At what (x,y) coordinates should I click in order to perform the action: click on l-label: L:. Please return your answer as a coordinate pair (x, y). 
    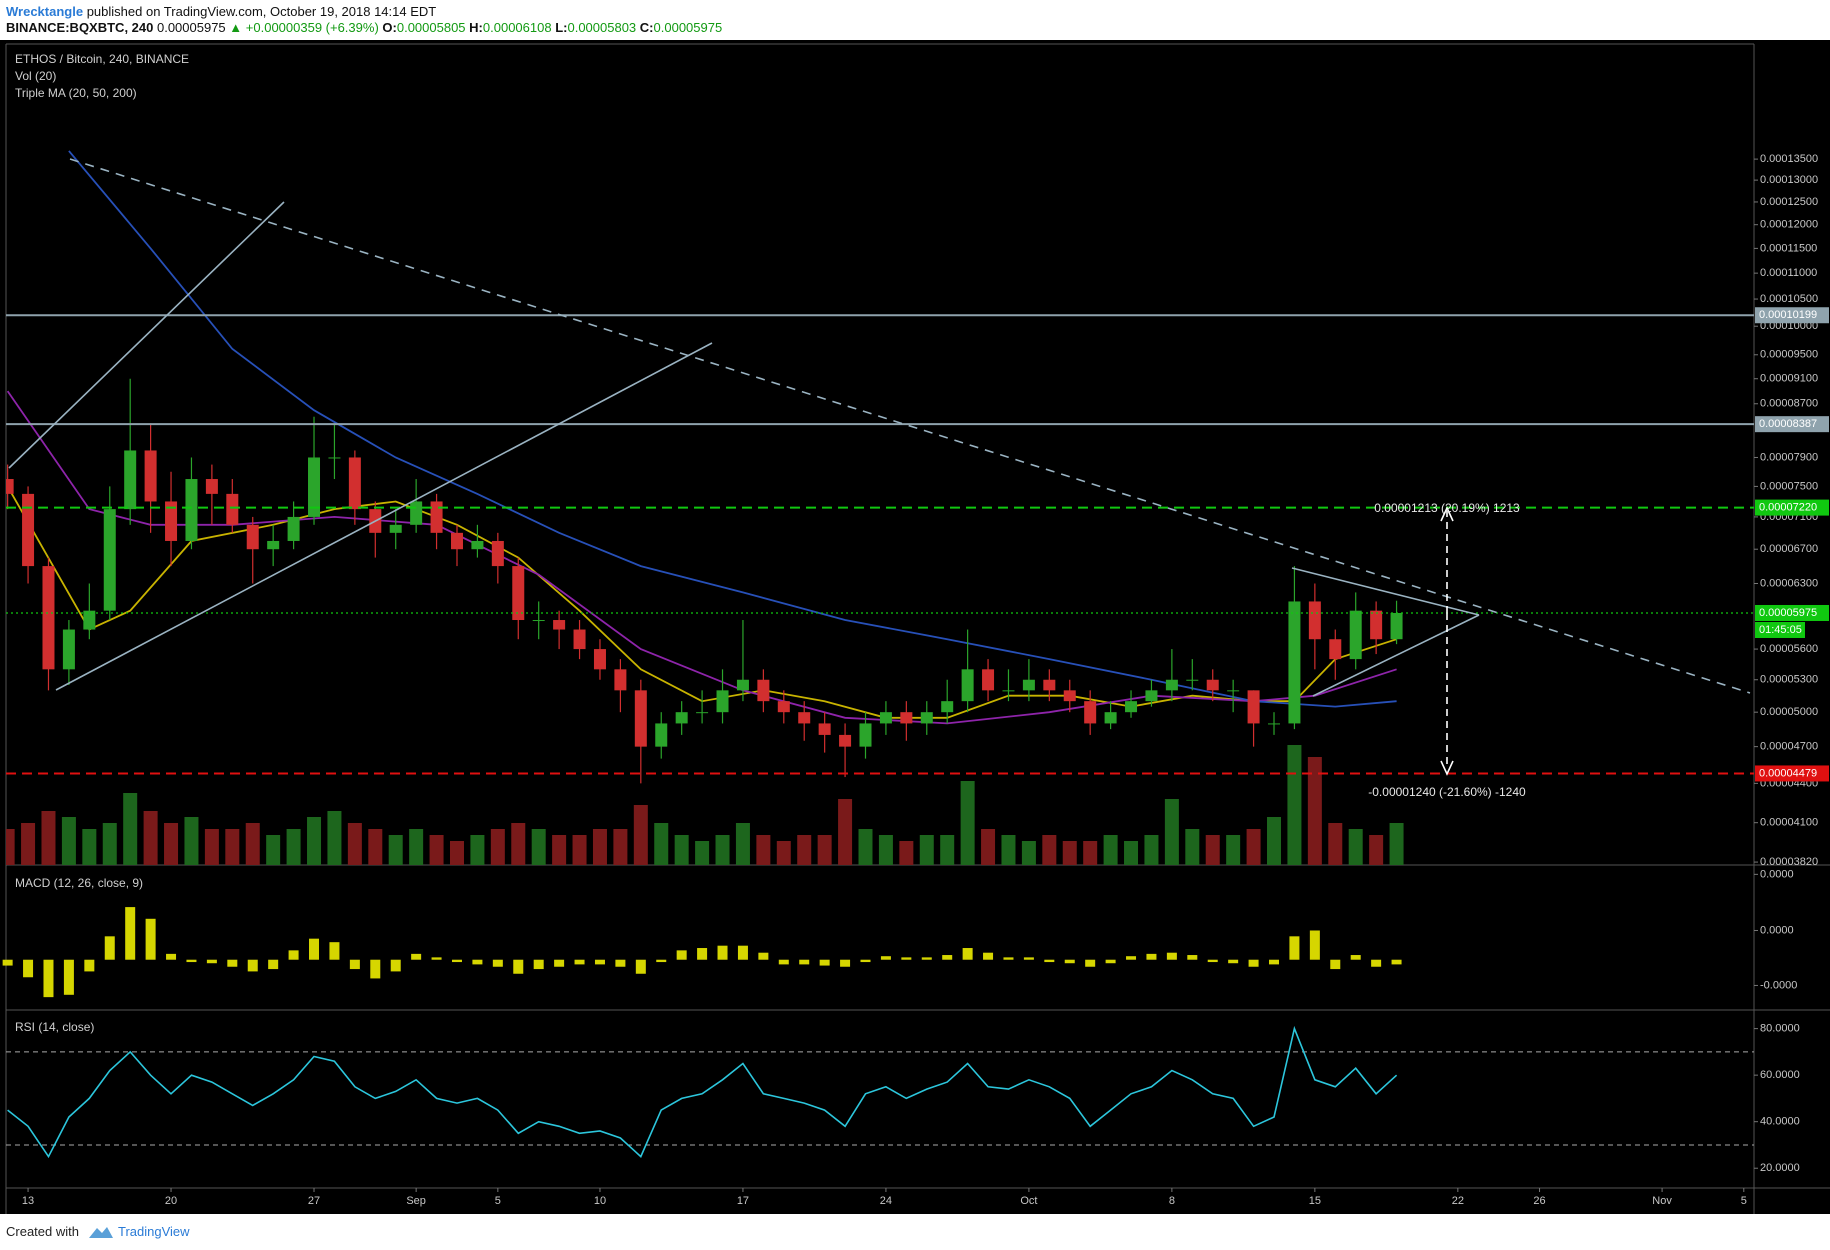
    Looking at the image, I should click on (561, 27).